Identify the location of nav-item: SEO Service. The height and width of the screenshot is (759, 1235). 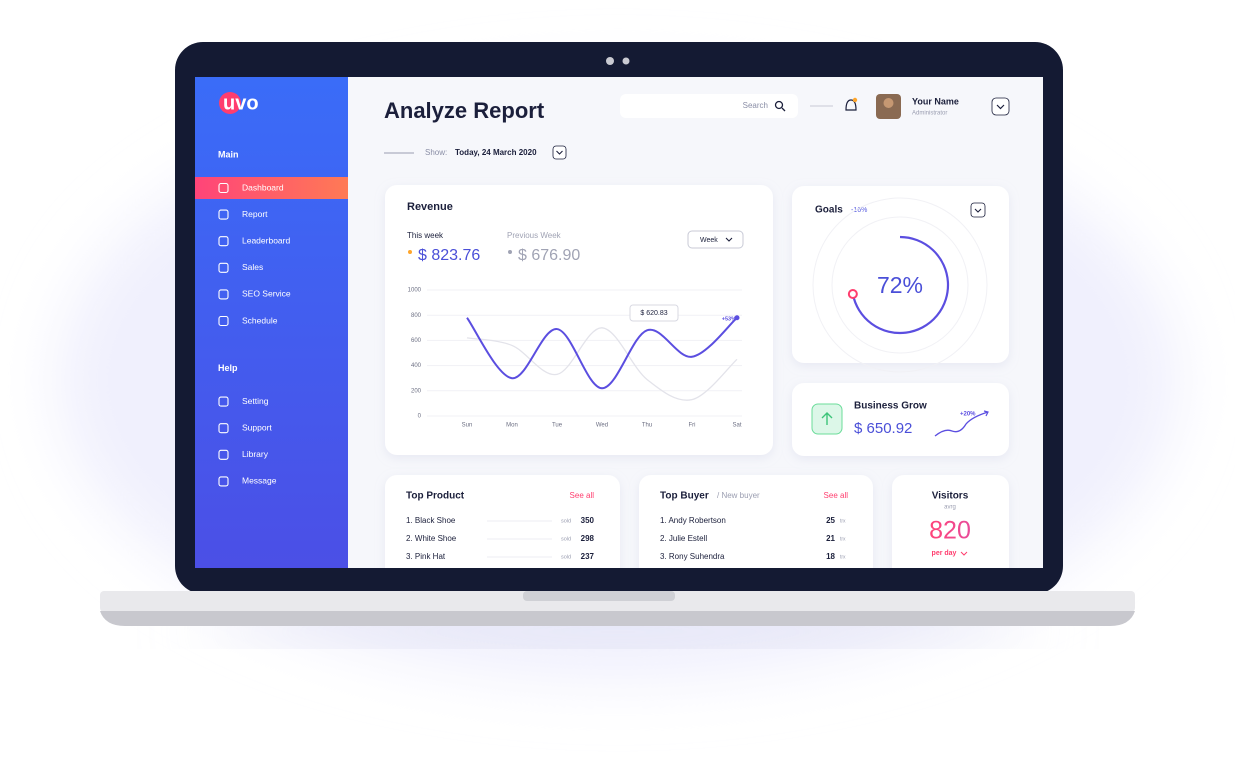
(266, 294).